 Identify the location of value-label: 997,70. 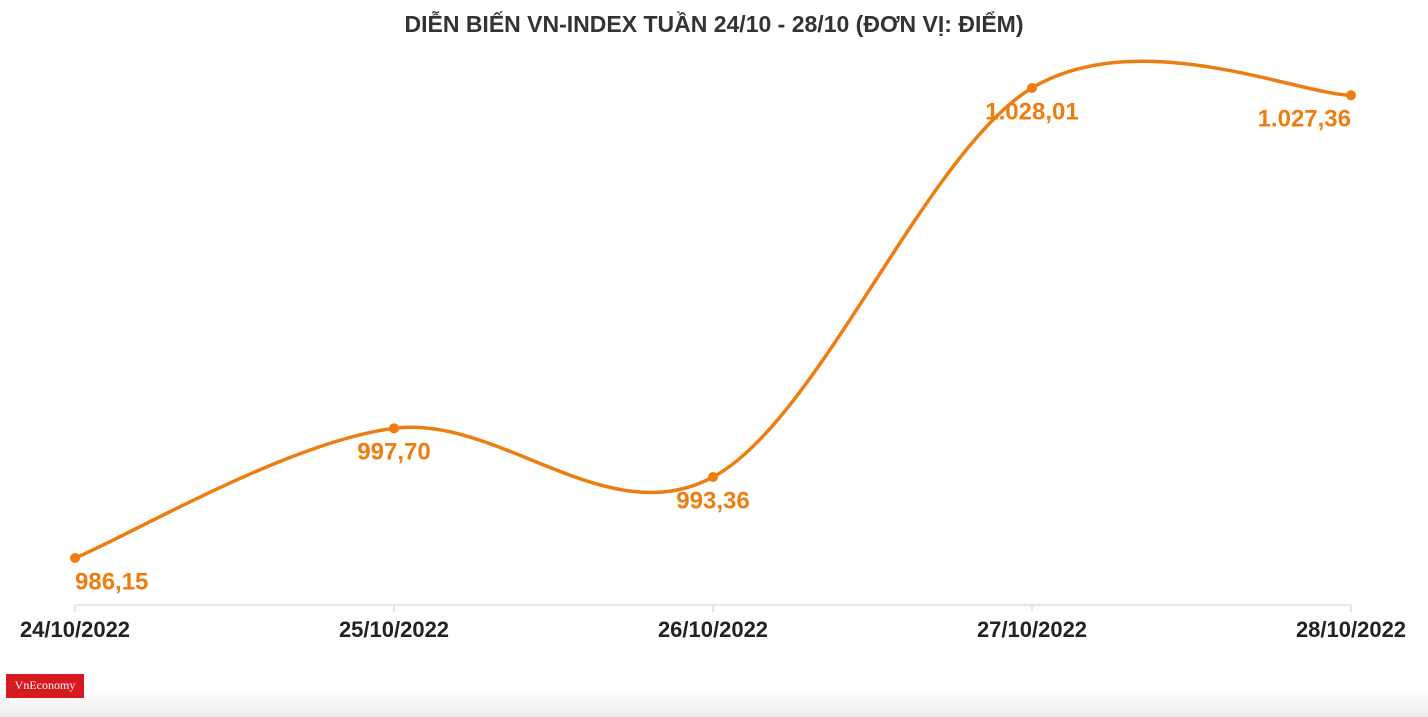
(393, 452).